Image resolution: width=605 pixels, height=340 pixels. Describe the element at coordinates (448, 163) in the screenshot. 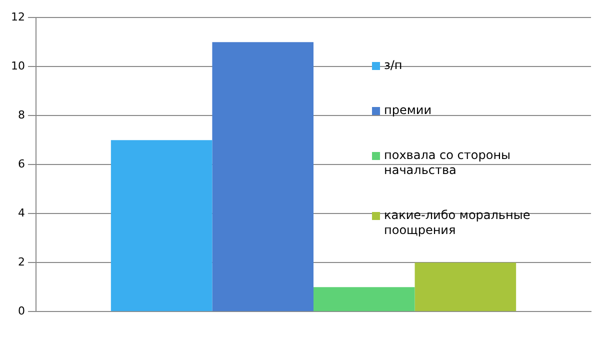

I see `legend-label: похвала со стороны начальства` at that location.